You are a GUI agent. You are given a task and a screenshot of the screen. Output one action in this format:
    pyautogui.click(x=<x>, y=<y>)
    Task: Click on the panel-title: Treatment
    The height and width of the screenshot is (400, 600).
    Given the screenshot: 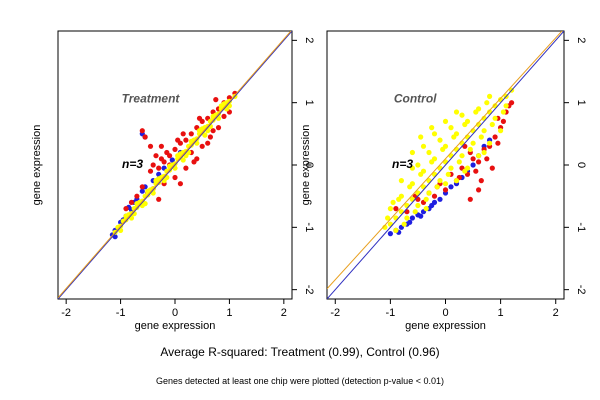 What is the action you would take?
    pyautogui.click(x=151, y=99)
    